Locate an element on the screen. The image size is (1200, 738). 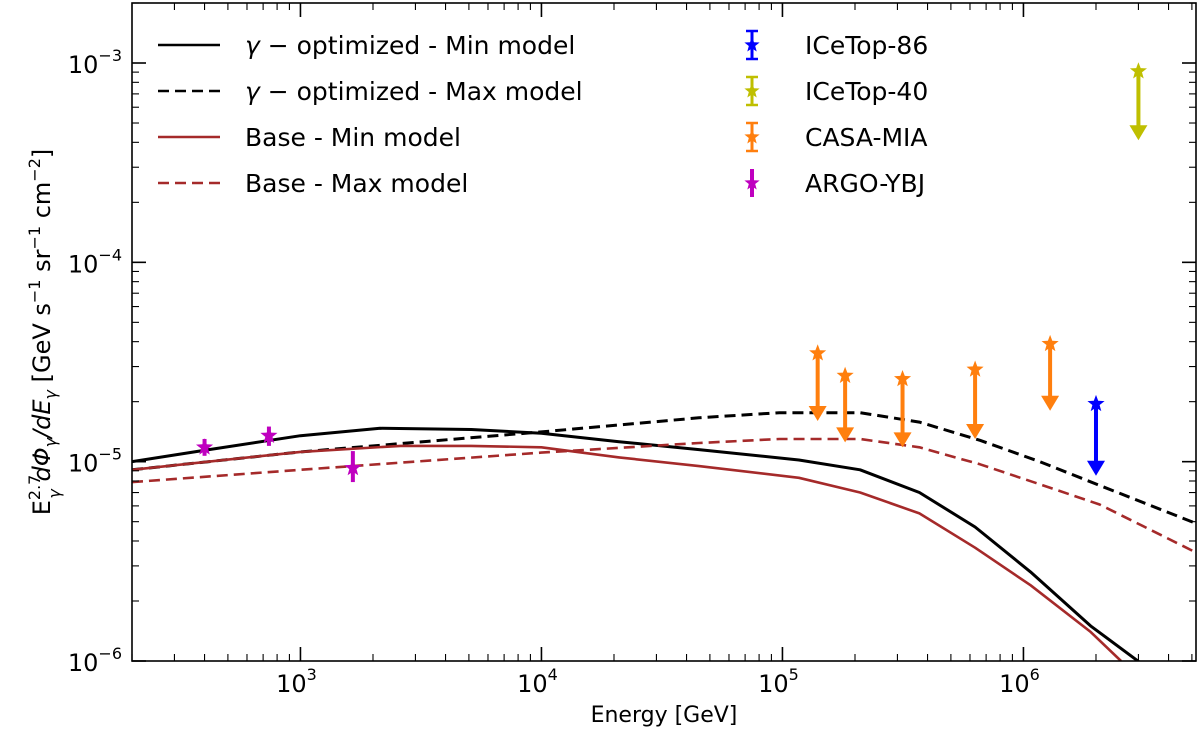
y-tick-label: 10⁻³ is located at coordinates (95, 62).